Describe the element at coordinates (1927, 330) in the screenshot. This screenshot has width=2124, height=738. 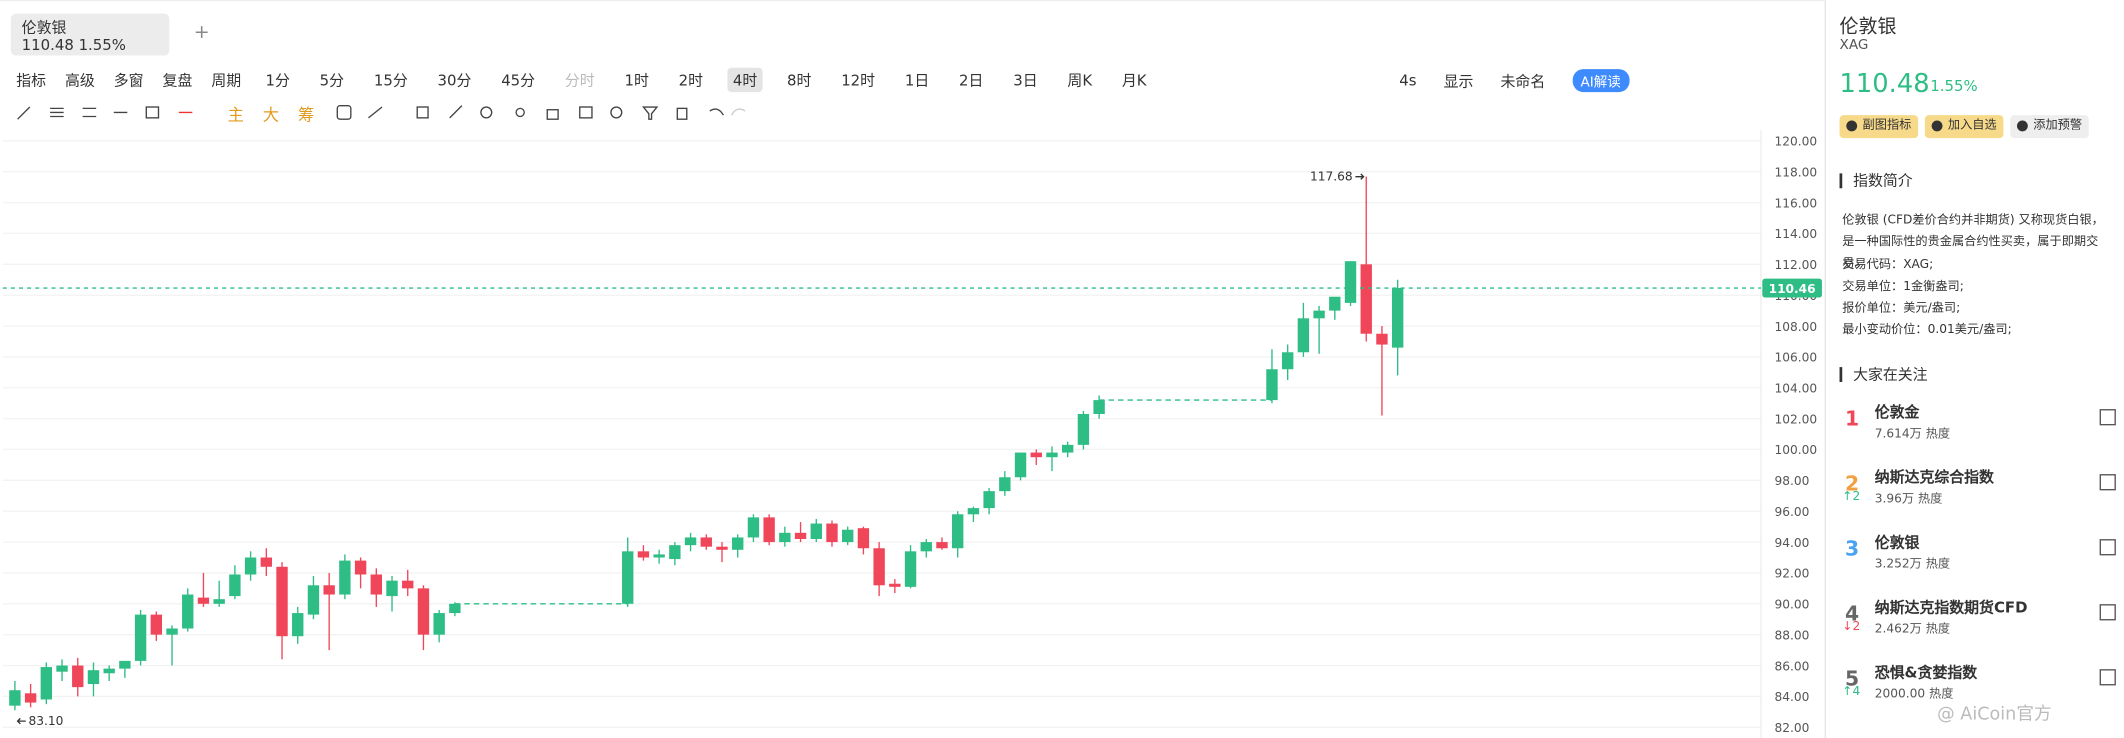
I see `detail-line: 最小变动价位：0.01美元/盎司;` at that location.